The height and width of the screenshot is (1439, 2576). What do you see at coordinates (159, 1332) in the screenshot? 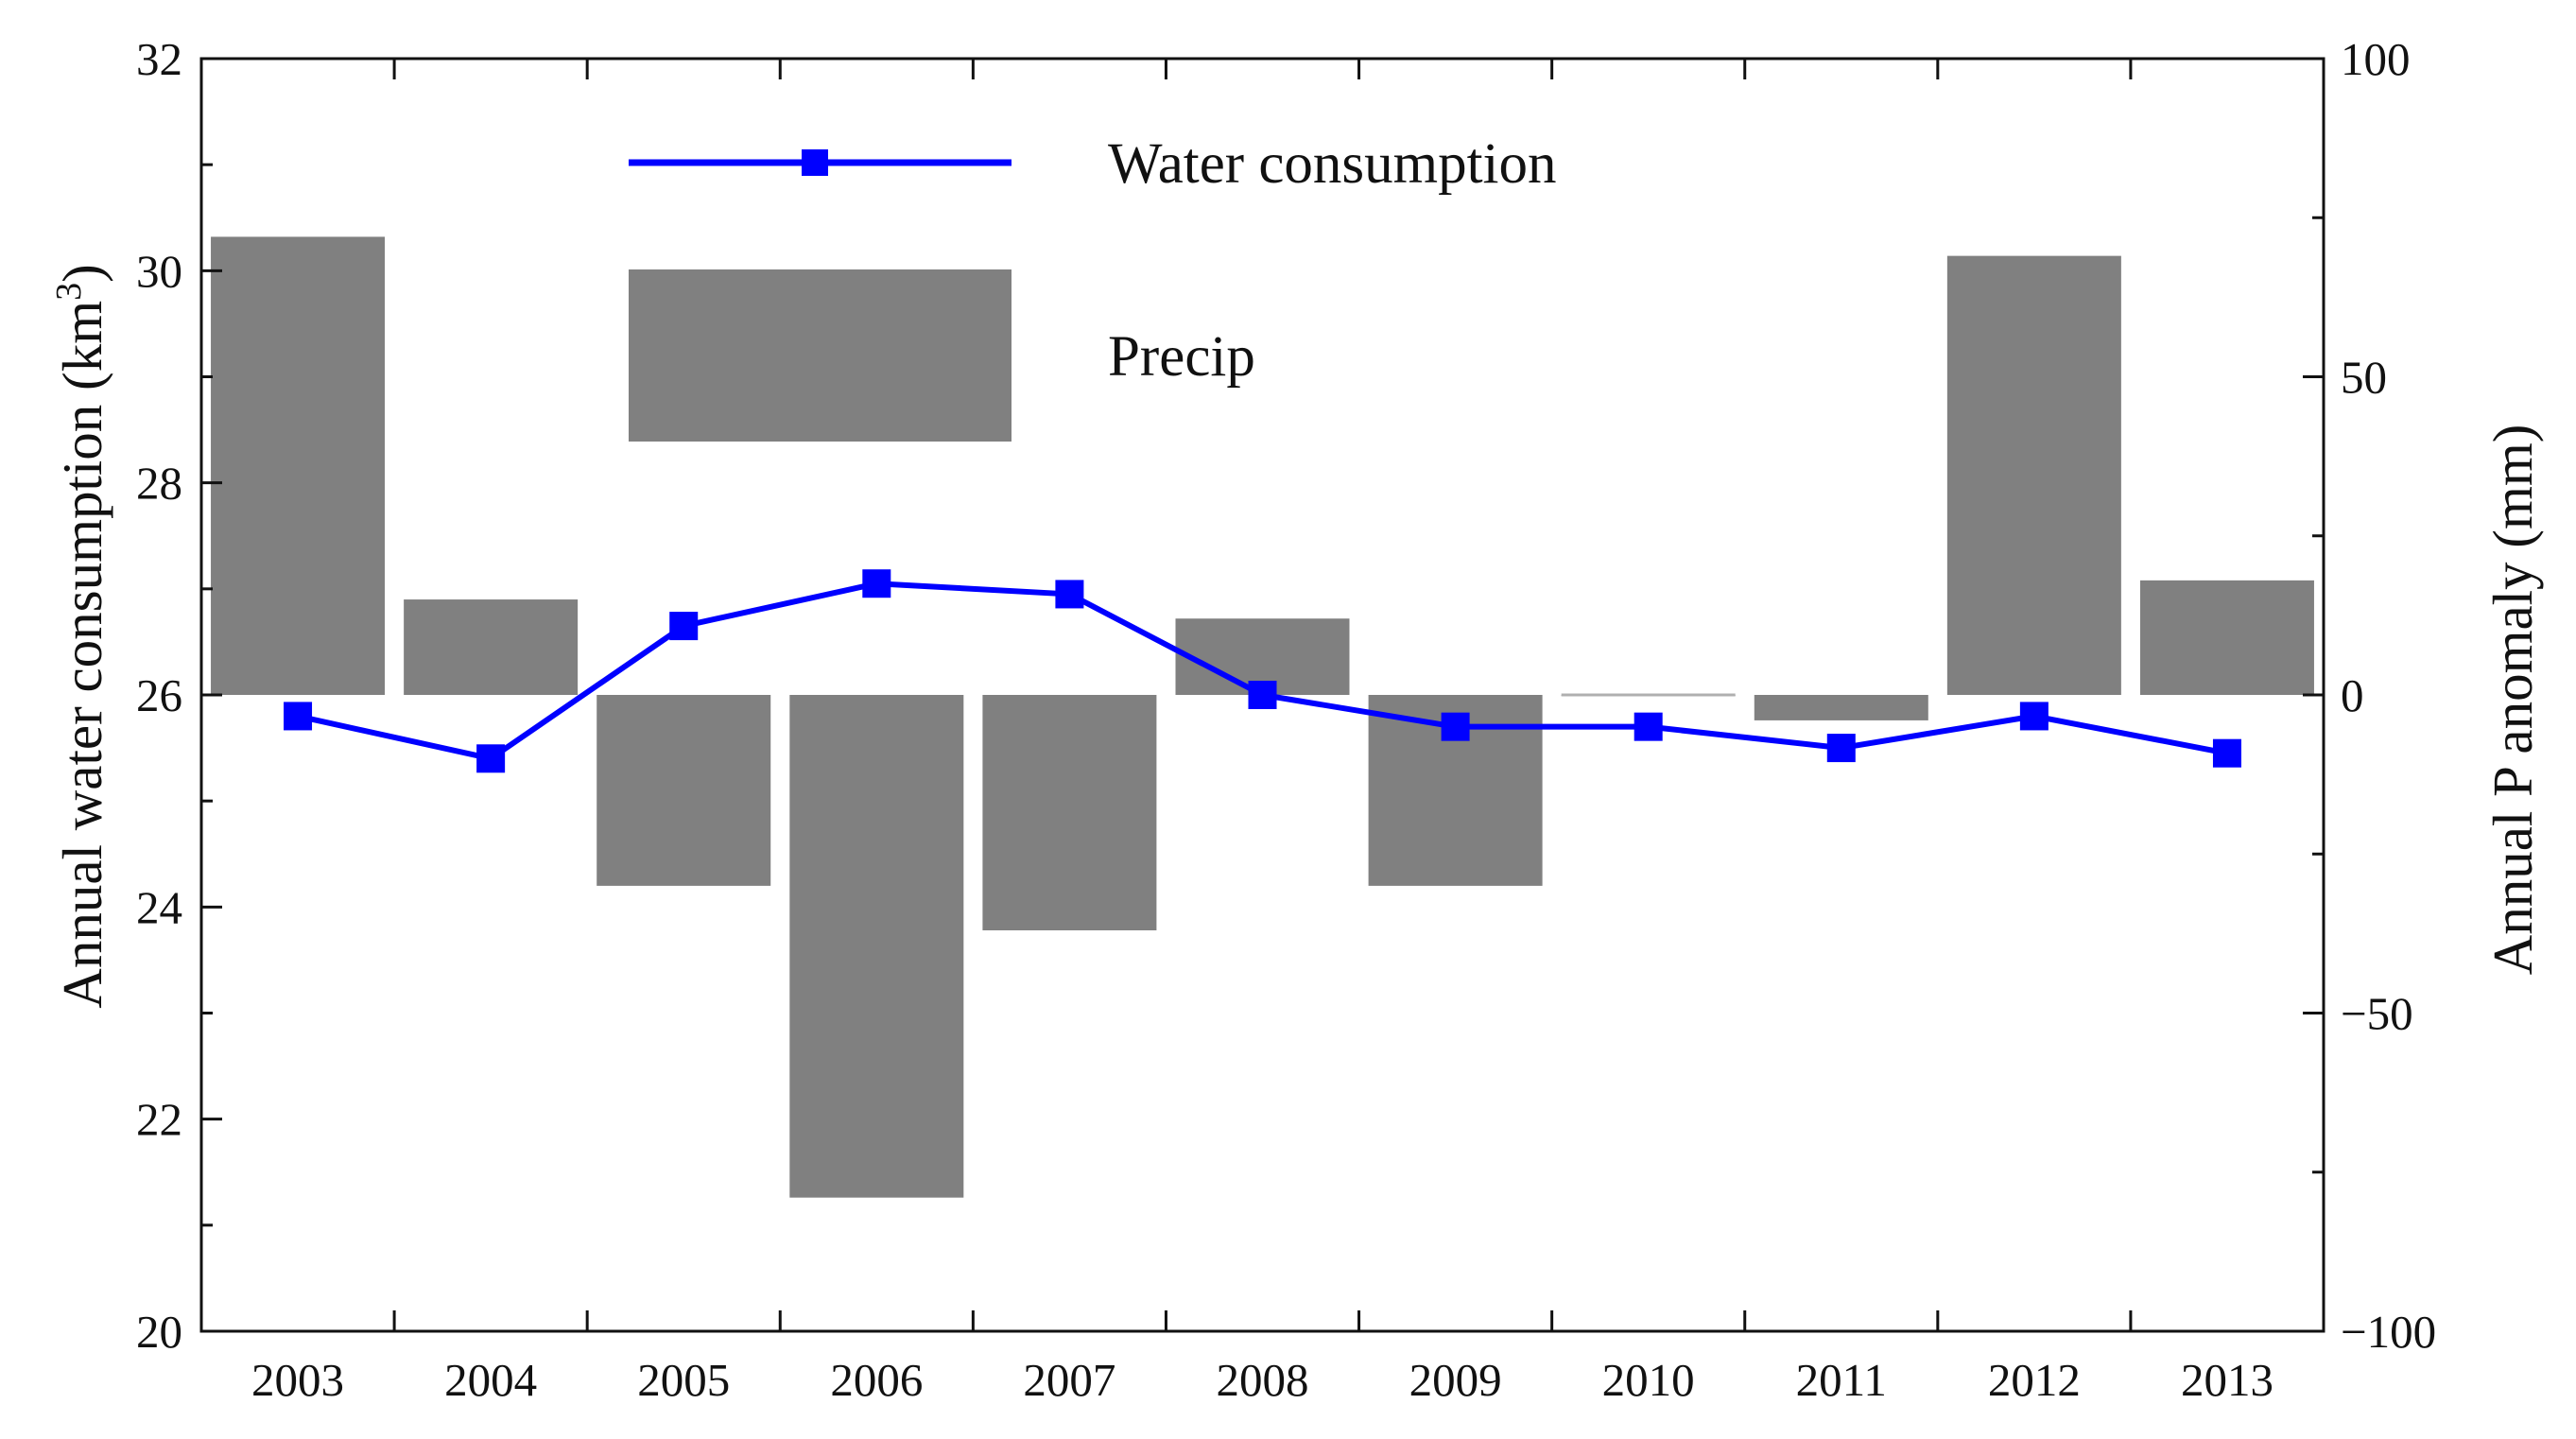
I see `y-left-tick-label-20: 20` at bounding box center [159, 1332].